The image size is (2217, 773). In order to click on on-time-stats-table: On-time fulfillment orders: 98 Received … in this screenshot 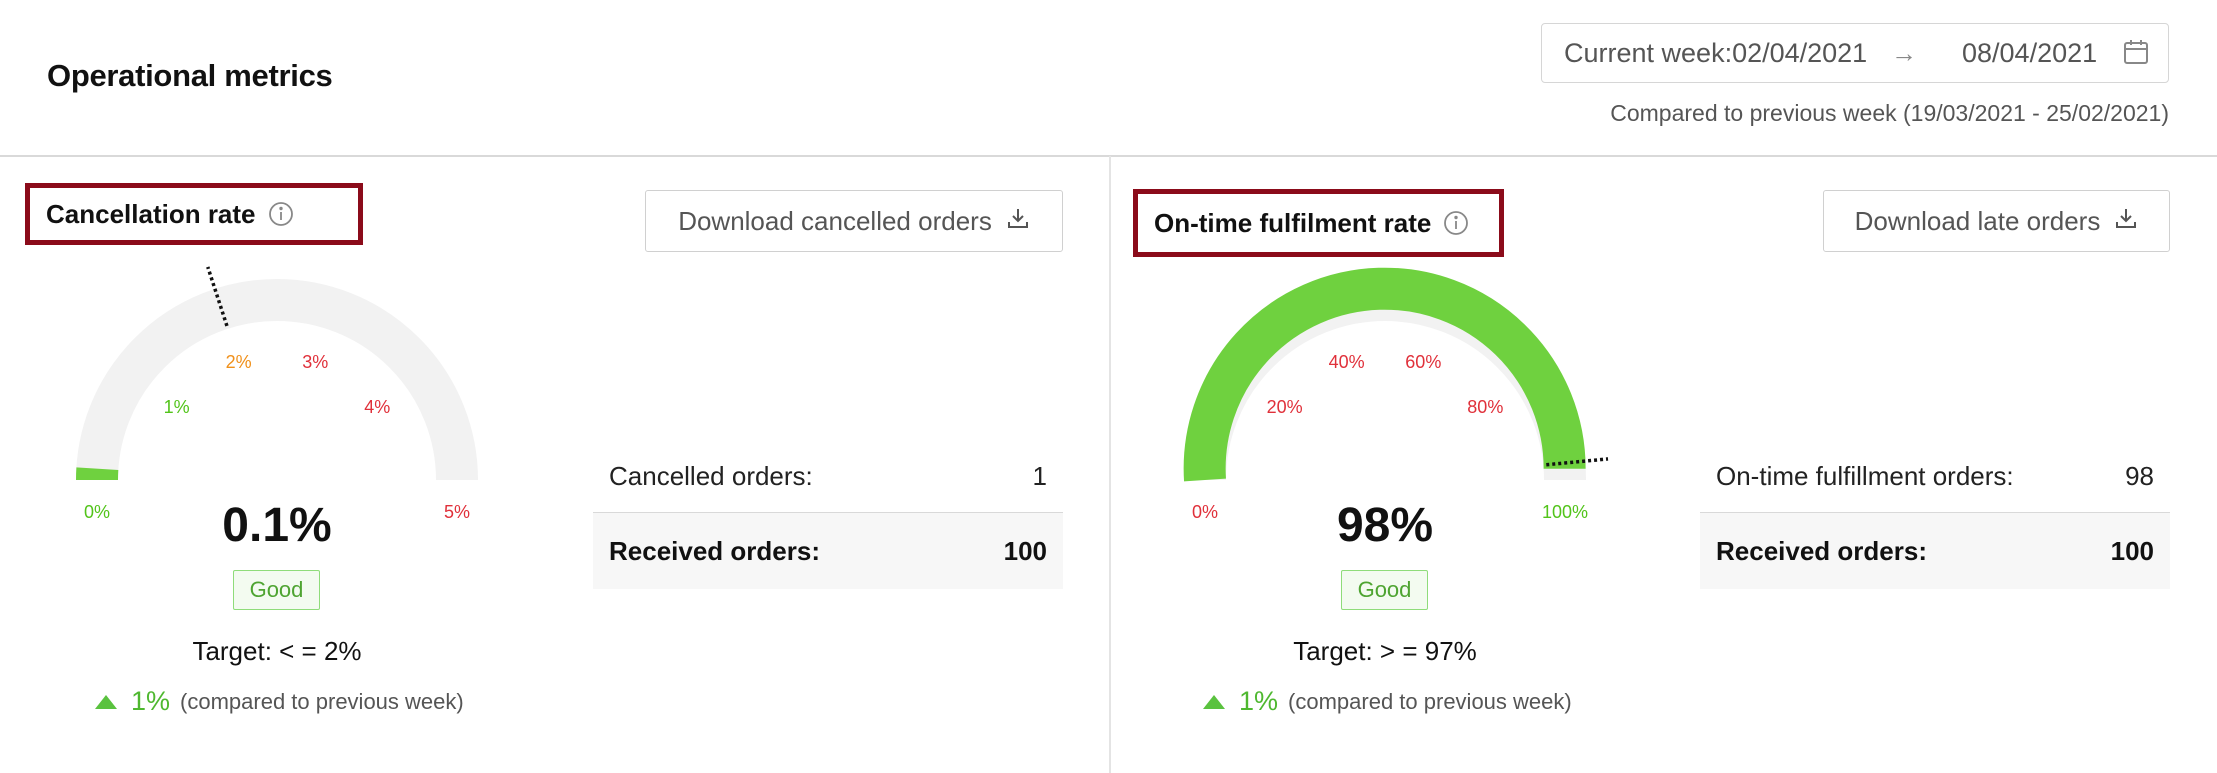, I will do `click(1935, 514)`.